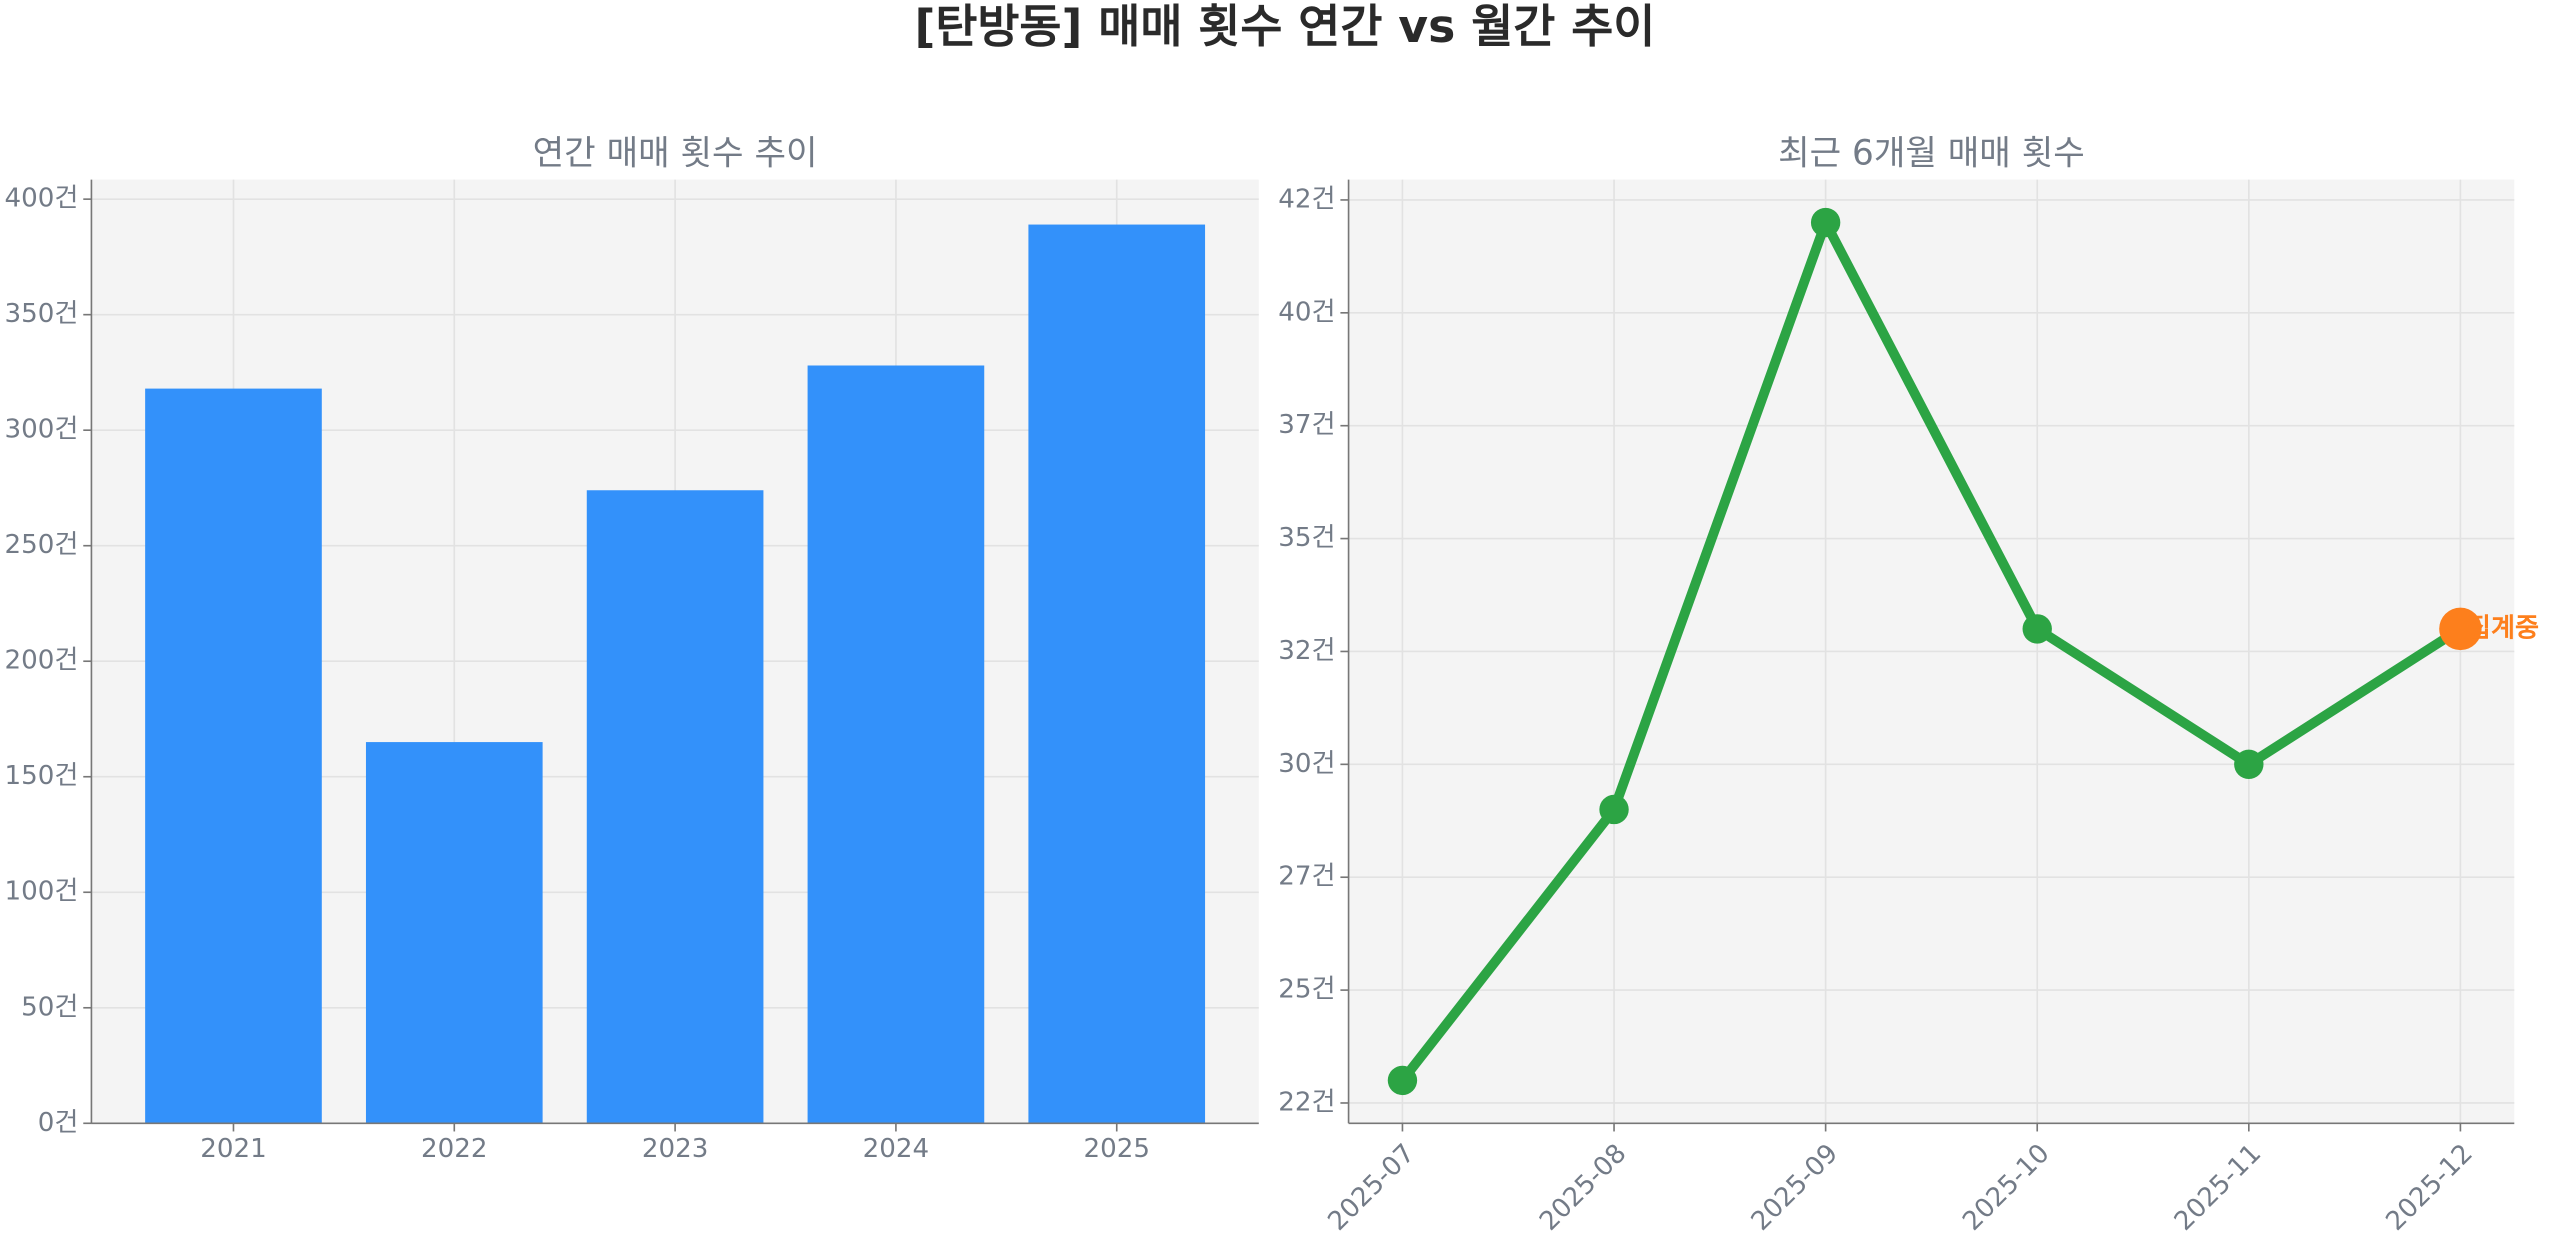 The height and width of the screenshot is (1235, 2560). What do you see at coordinates (1306, 877) in the screenshot?
I see `y-tick-label: 27건` at bounding box center [1306, 877].